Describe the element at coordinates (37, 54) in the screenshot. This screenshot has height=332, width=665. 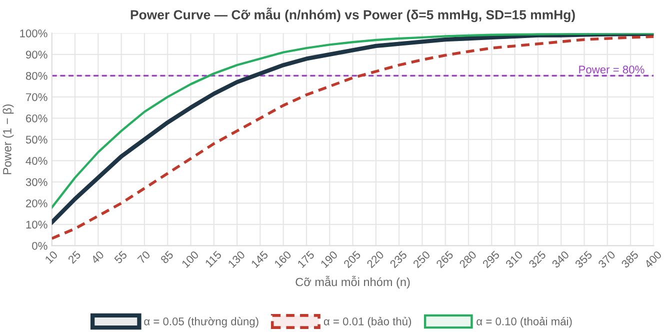
I see `y-tick-label: 90%` at that location.